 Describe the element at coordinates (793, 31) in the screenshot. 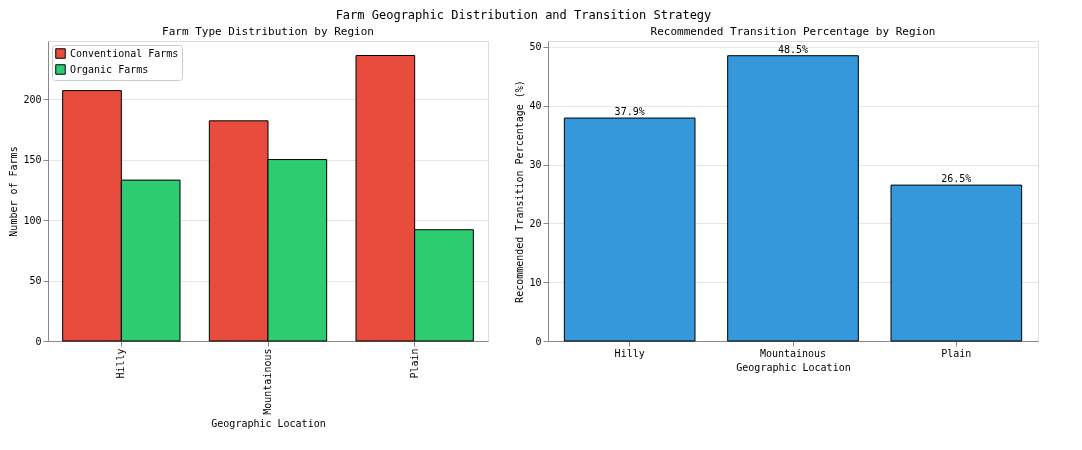

I see `chart-title: Recommended Transition Percentage by Region` at that location.